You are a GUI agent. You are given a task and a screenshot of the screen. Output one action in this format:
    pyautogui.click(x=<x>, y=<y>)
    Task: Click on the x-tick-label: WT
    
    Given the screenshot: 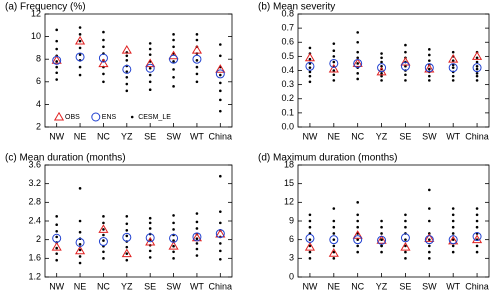 What is the action you would take?
    pyautogui.click(x=453, y=286)
    